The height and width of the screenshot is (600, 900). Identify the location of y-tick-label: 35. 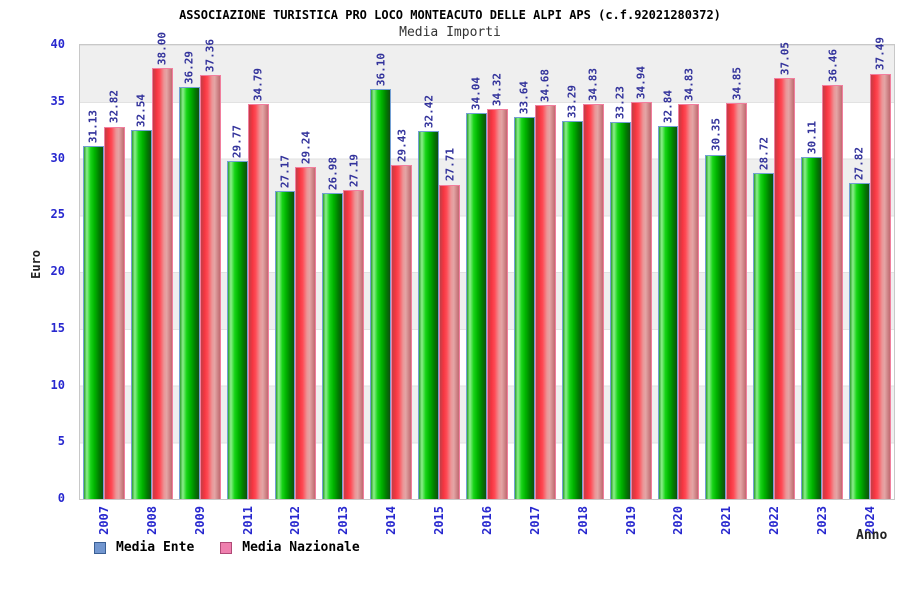
(57, 100).